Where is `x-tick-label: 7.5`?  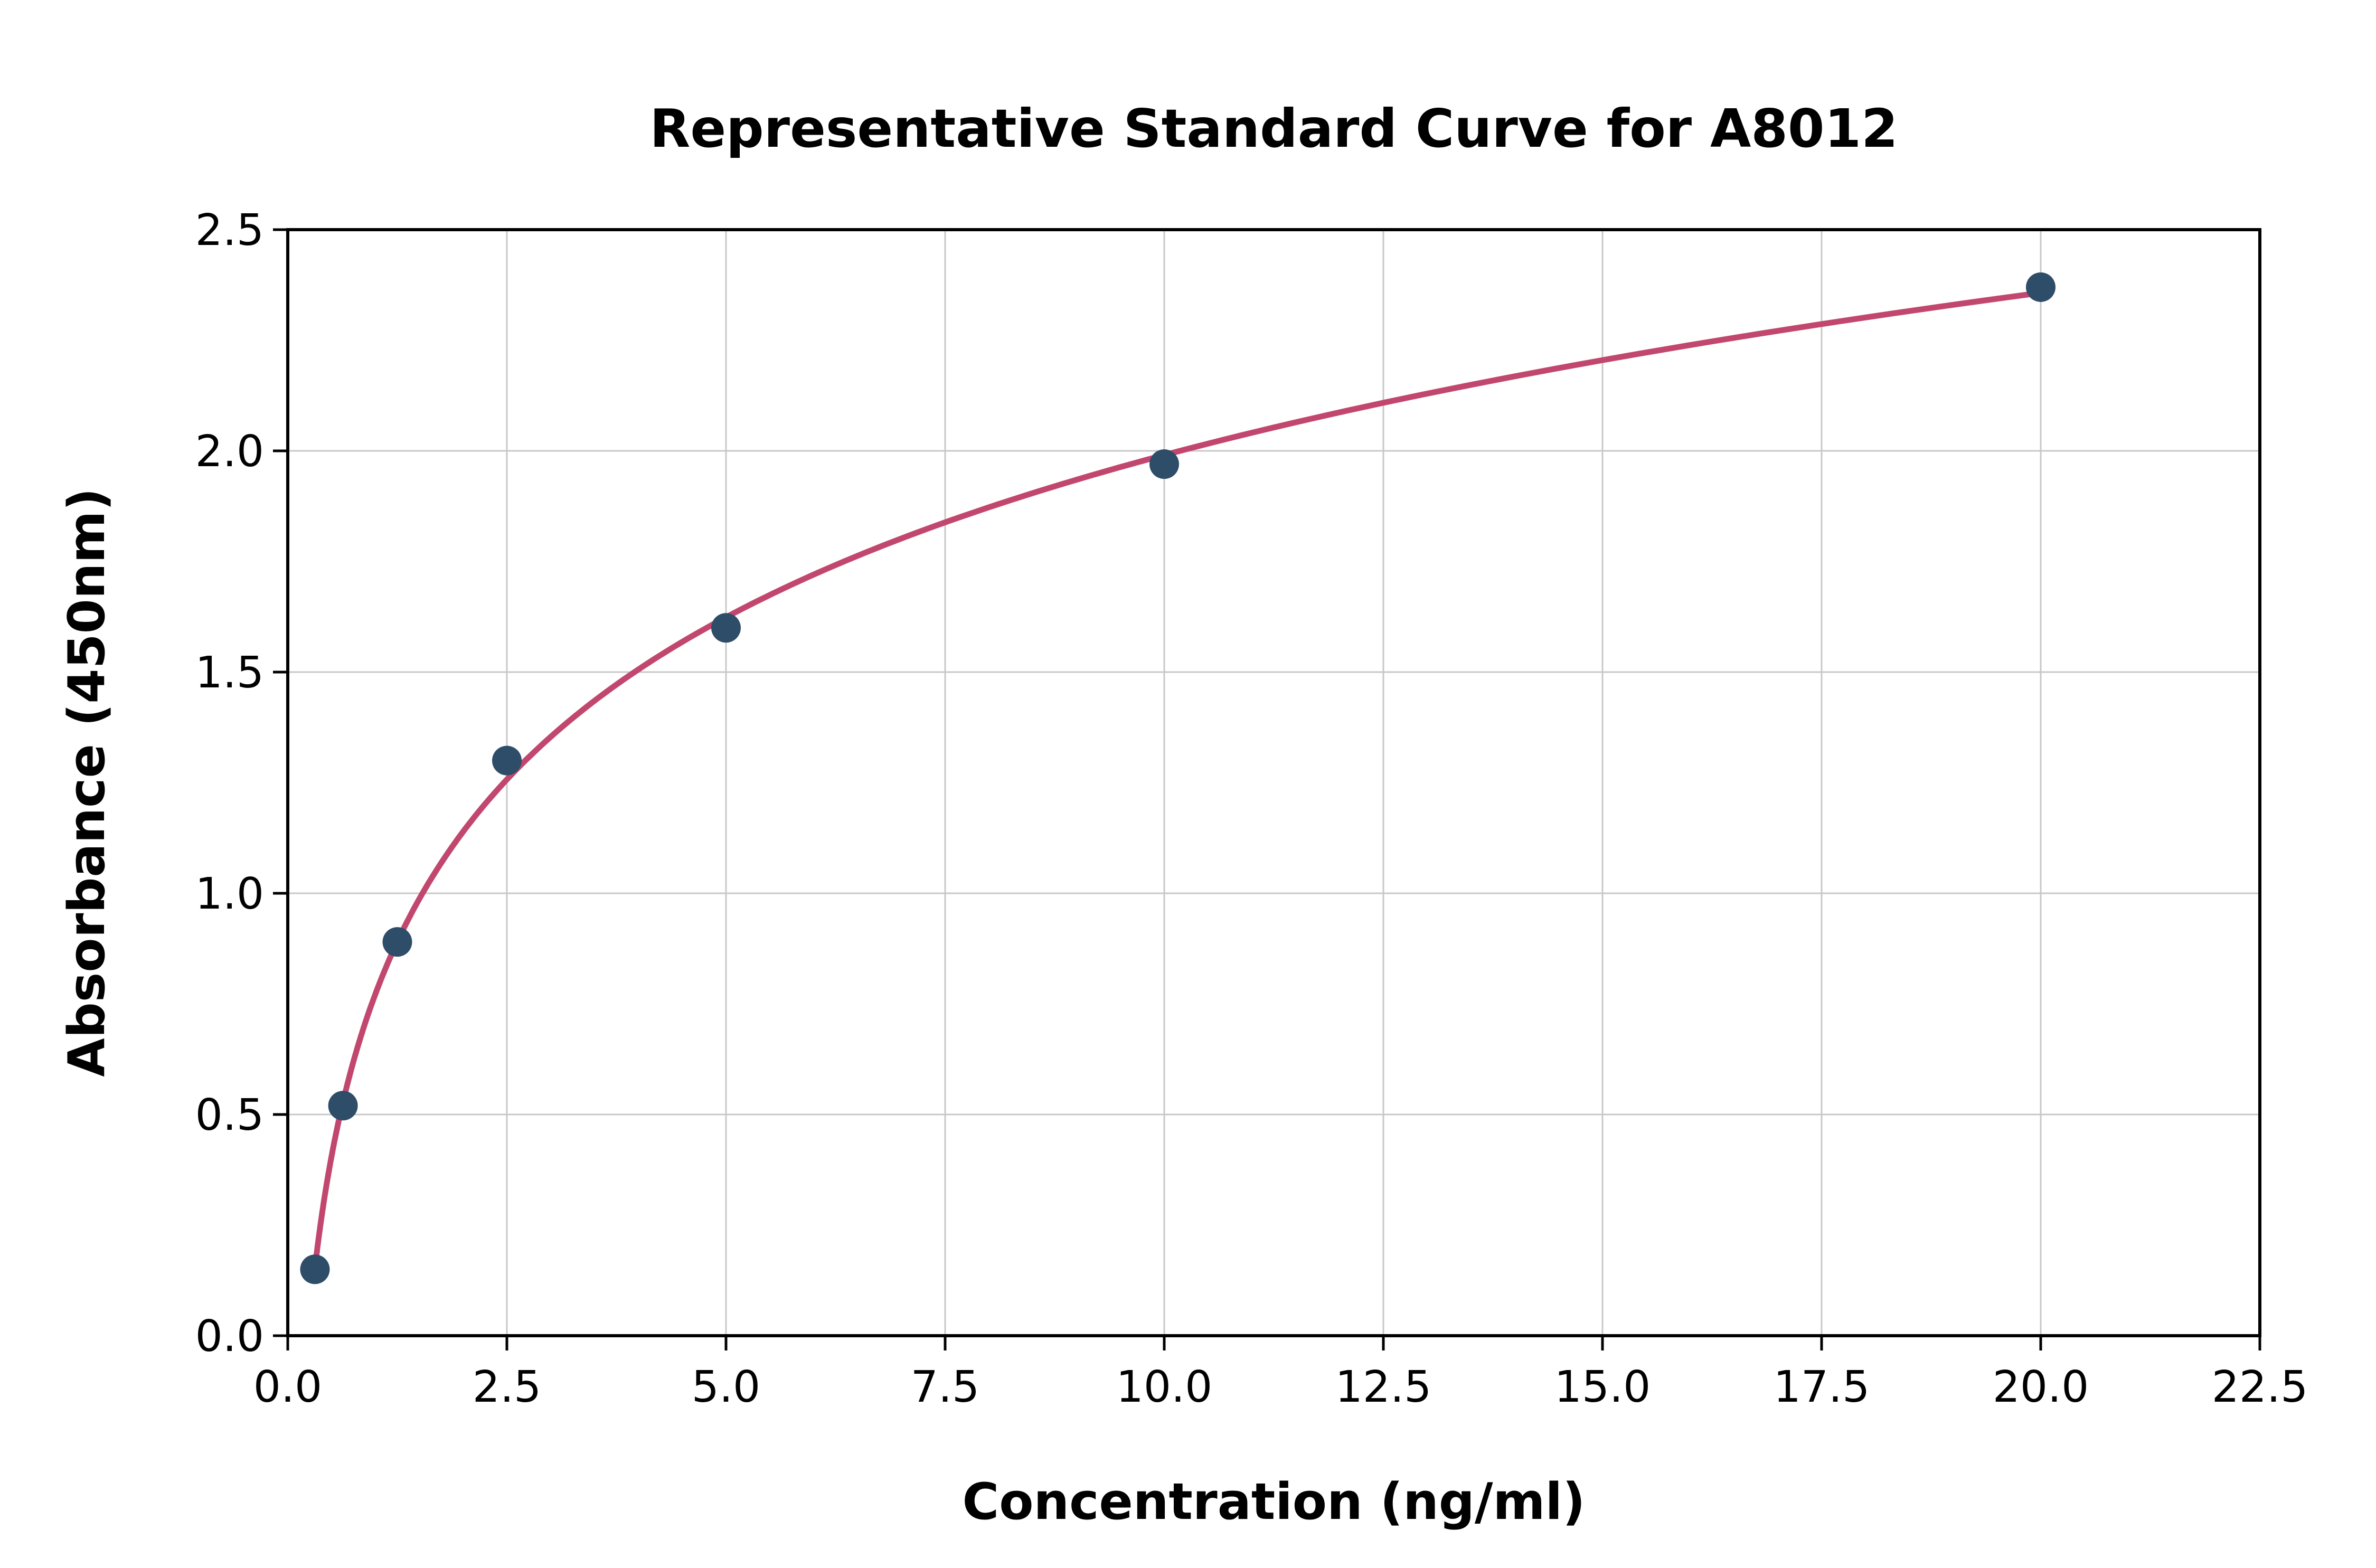 x-tick-label: 7.5 is located at coordinates (945, 1387).